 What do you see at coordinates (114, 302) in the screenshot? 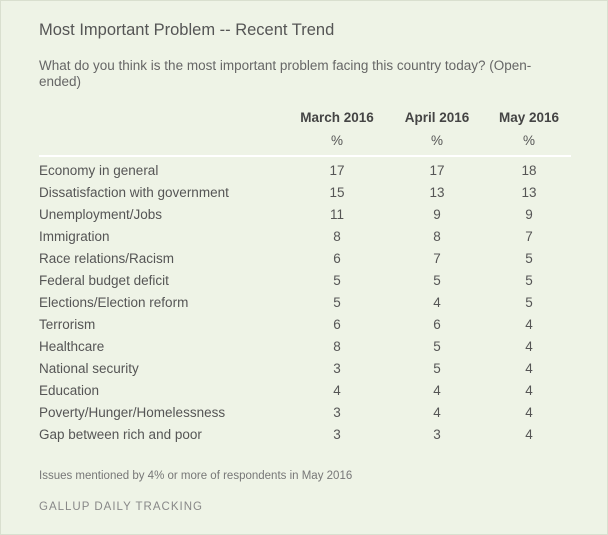
I see `row-label: Elections/Election reform` at bounding box center [114, 302].